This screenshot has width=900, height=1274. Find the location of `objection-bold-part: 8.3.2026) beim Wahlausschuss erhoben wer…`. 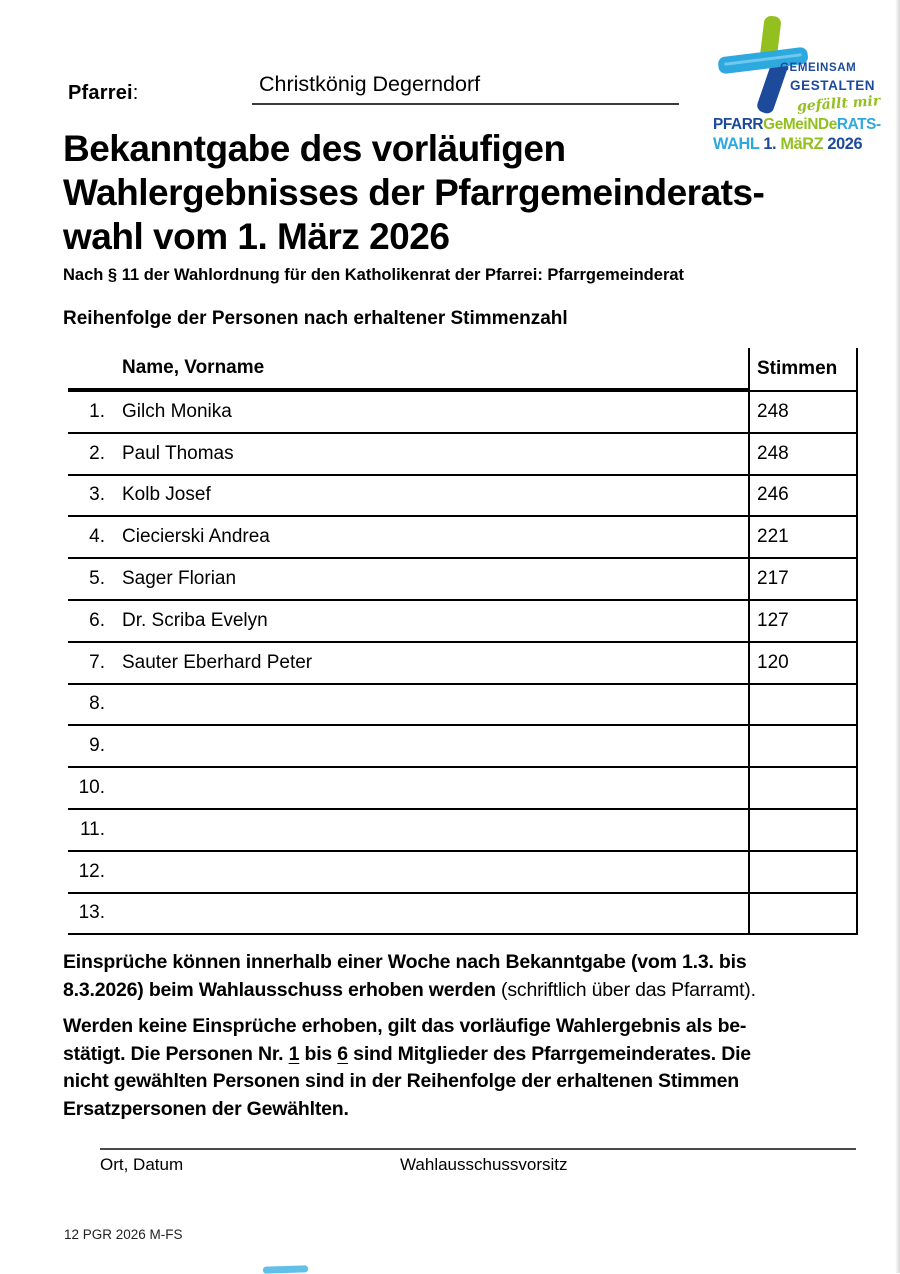

objection-bold-part: 8.3.2026) beim Wahlausschuss erhoben wer… is located at coordinates (279, 989).